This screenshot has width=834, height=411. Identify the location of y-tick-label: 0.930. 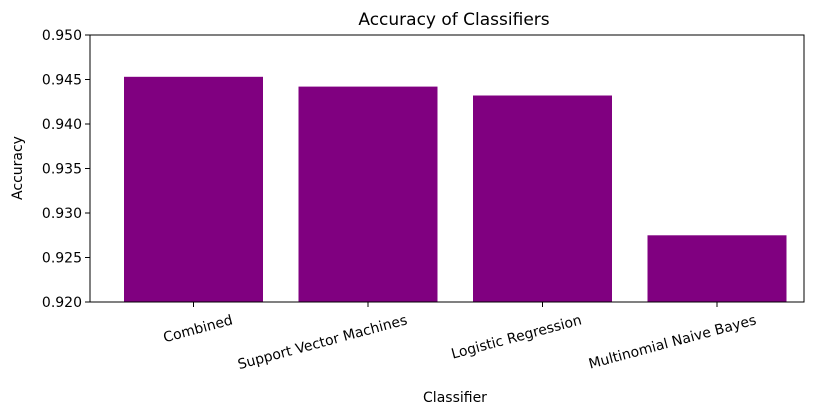
(62, 214).